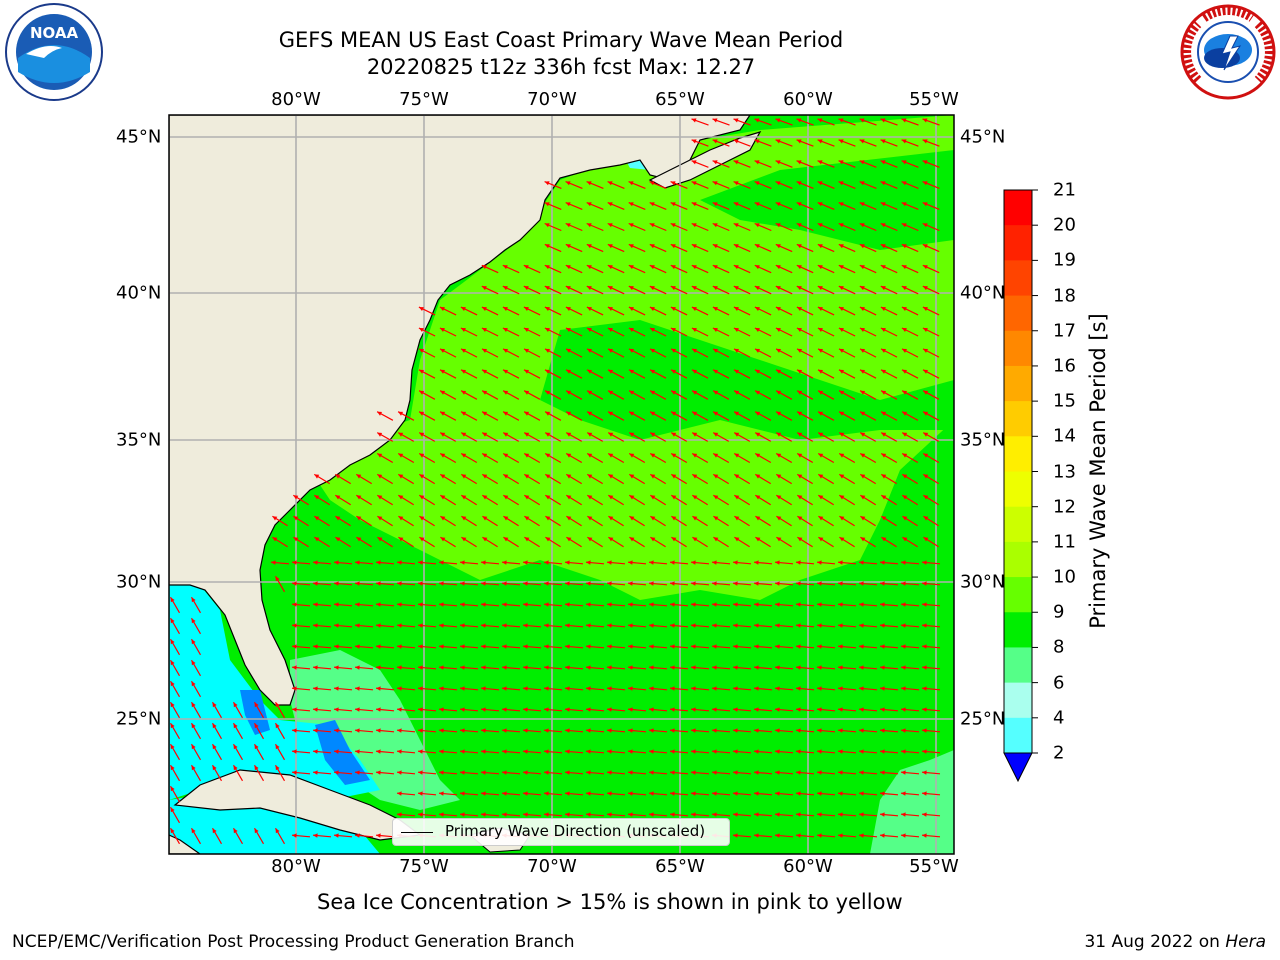 Image resolution: width=1280 pixels, height=960 pixels. I want to click on legend-line-icon, so click(417, 832).